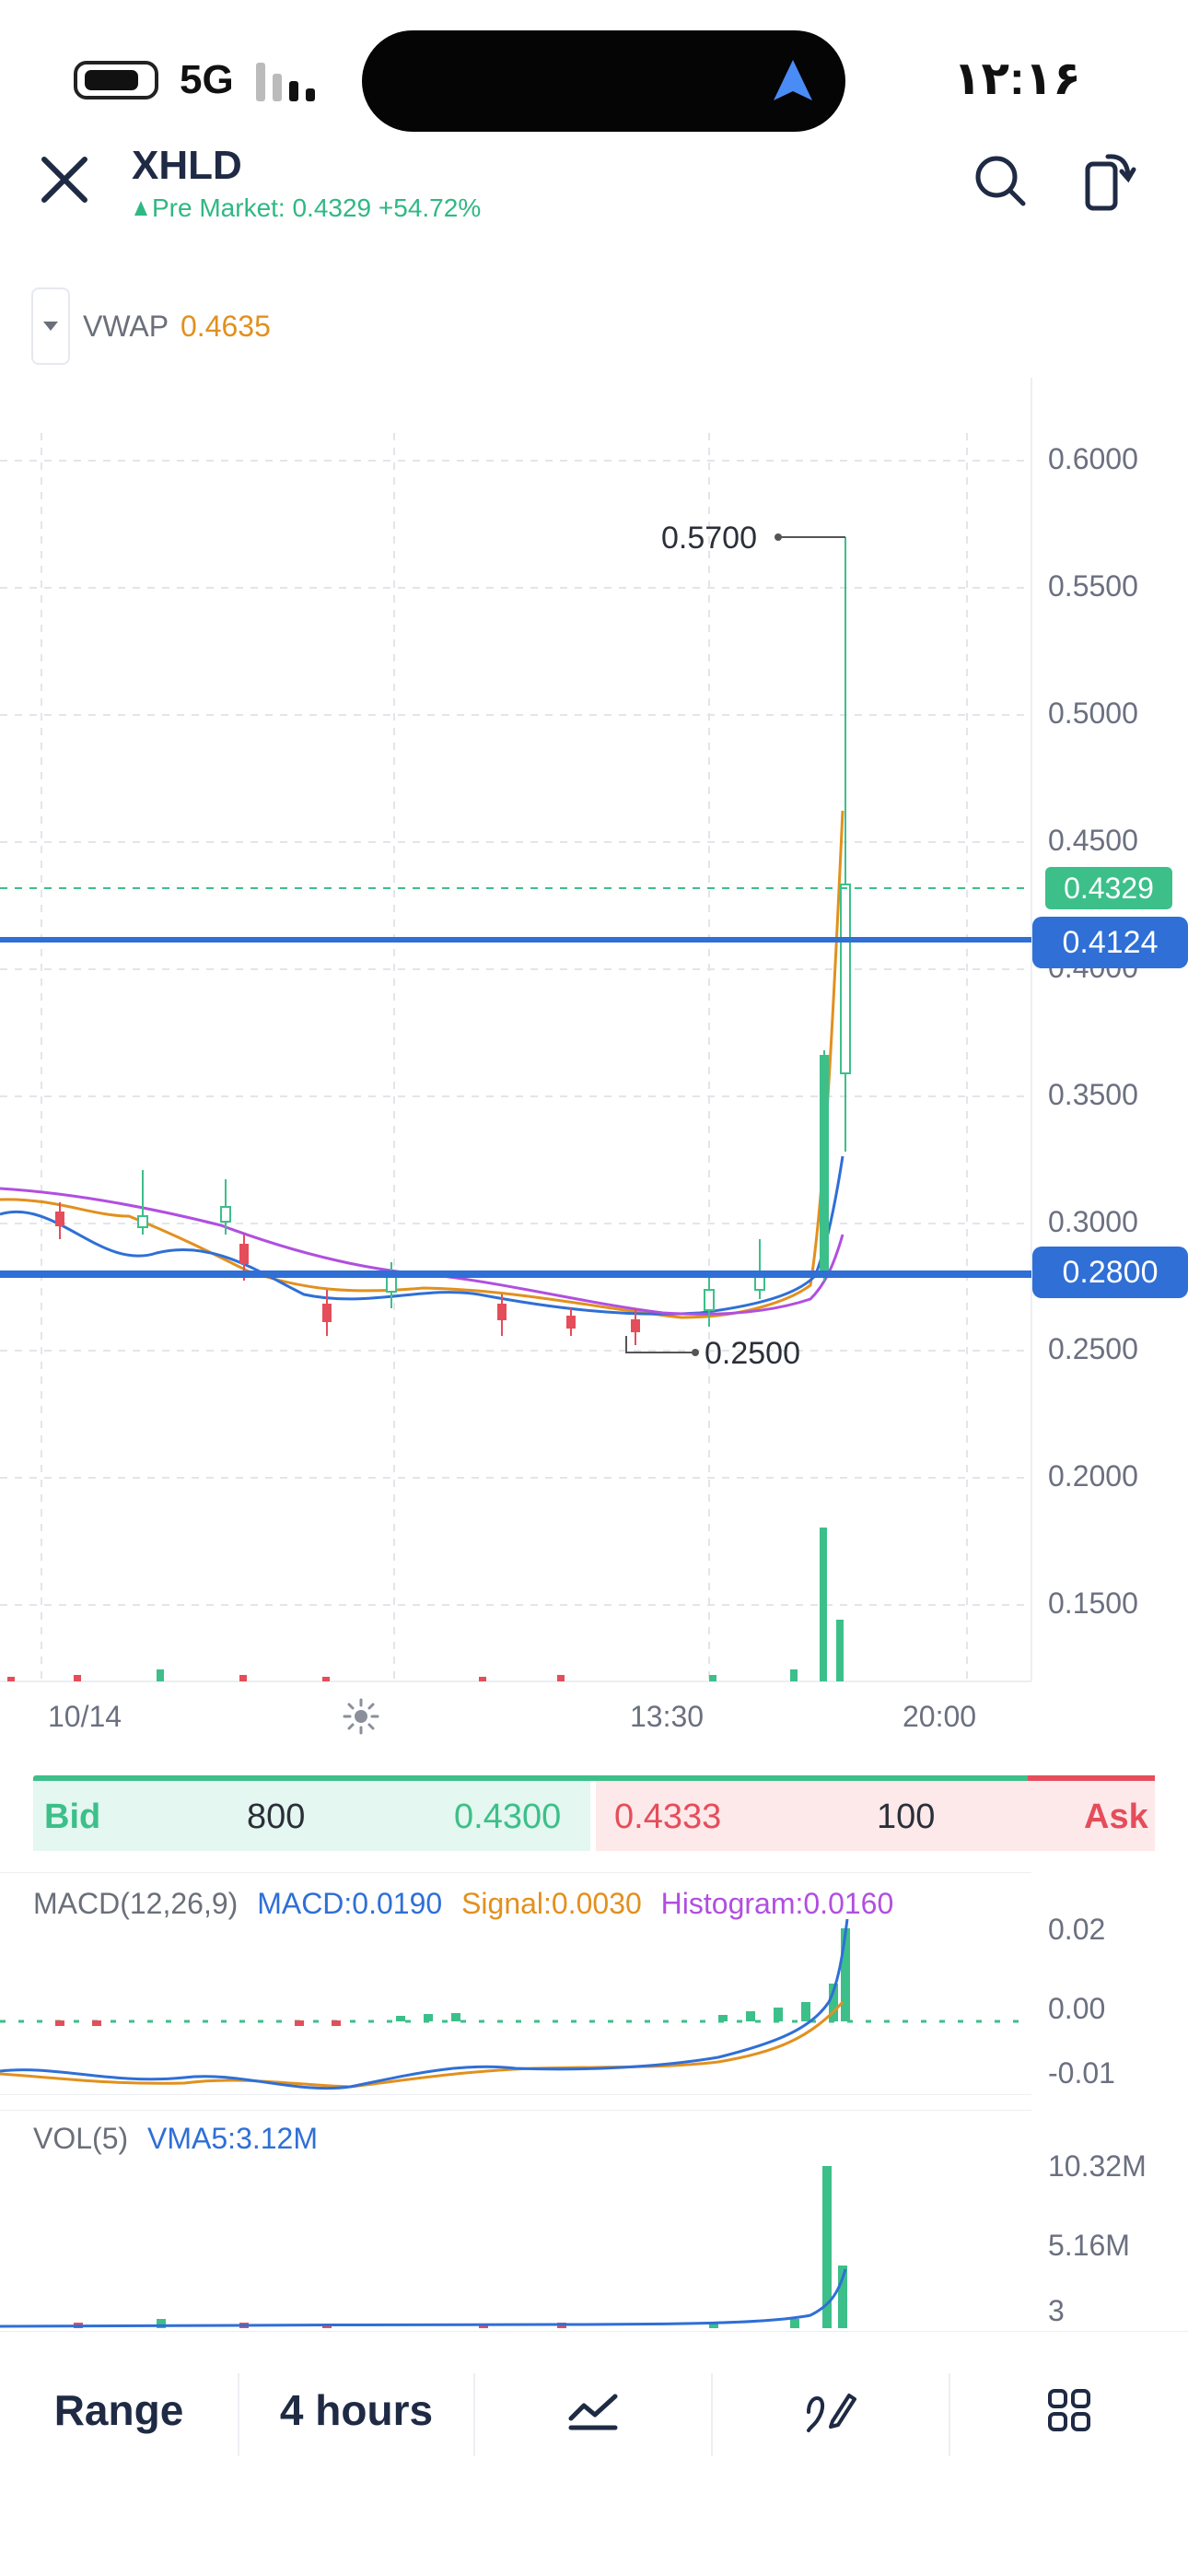 The image size is (1188, 2576). What do you see at coordinates (1056, 2310) in the screenshot?
I see `volume-axis-label: 3` at bounding box center [1056, 2310].